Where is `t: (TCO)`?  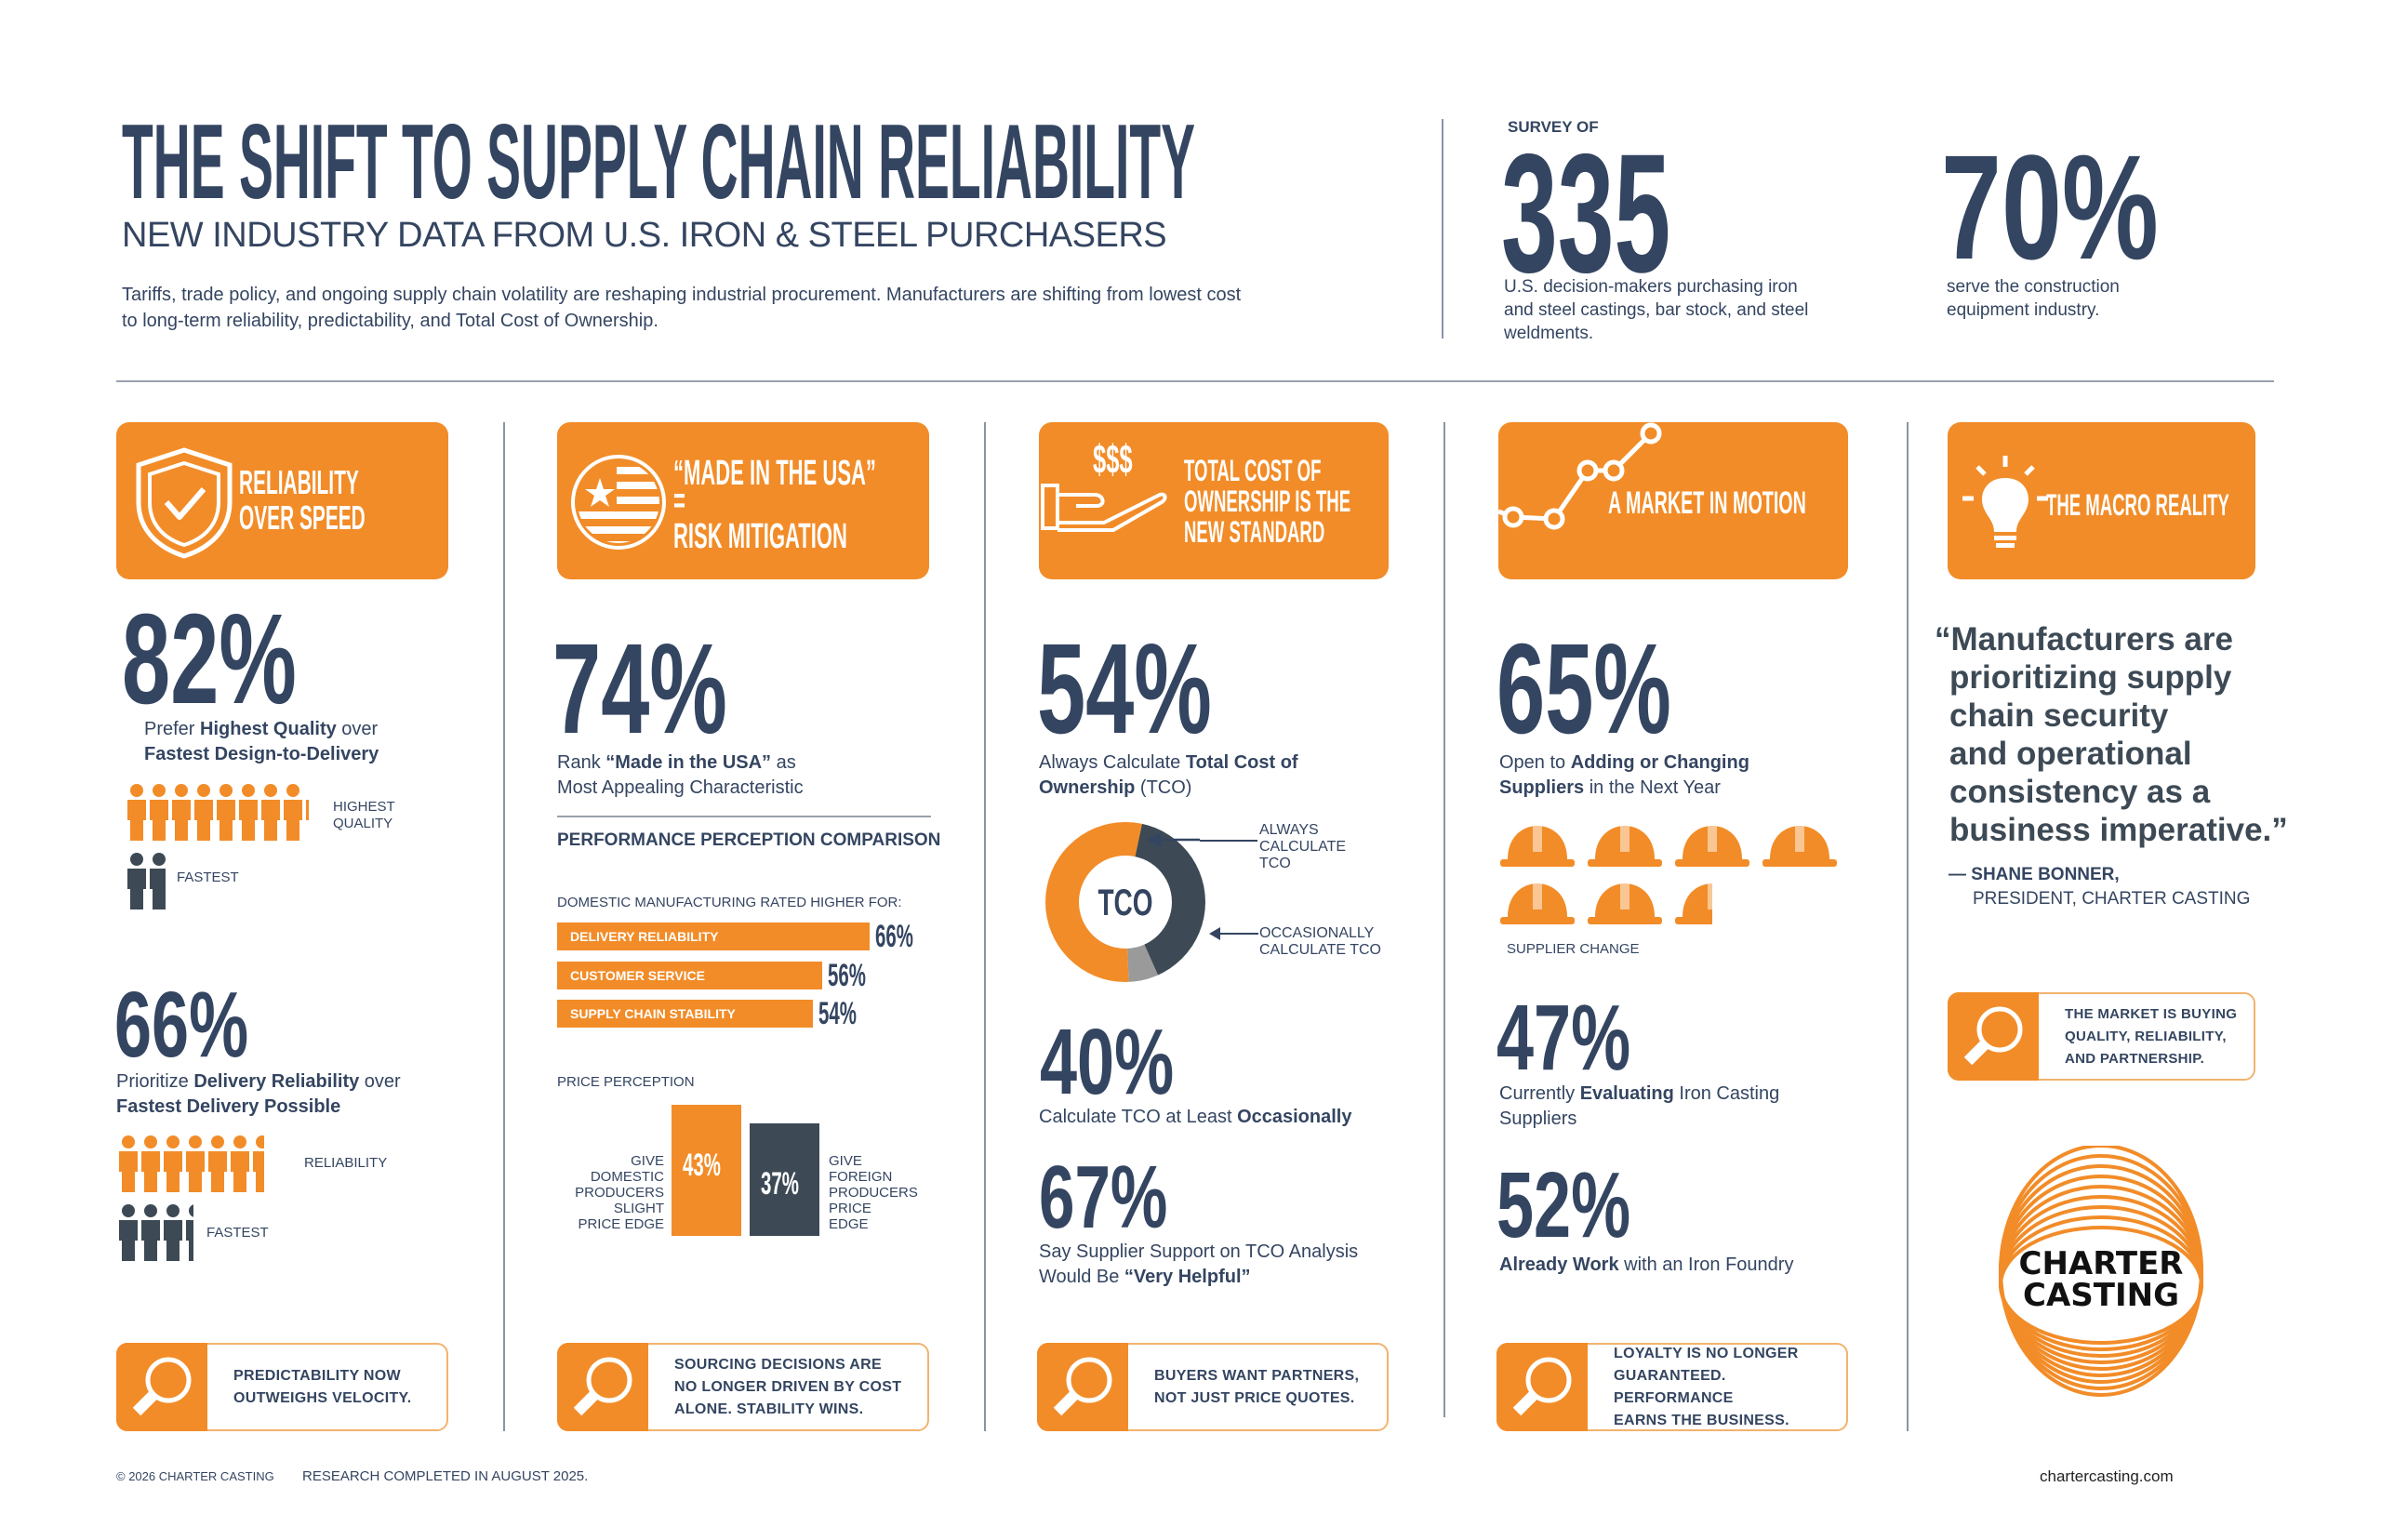
t: (TCO) is located at coordinates (1163, 787).